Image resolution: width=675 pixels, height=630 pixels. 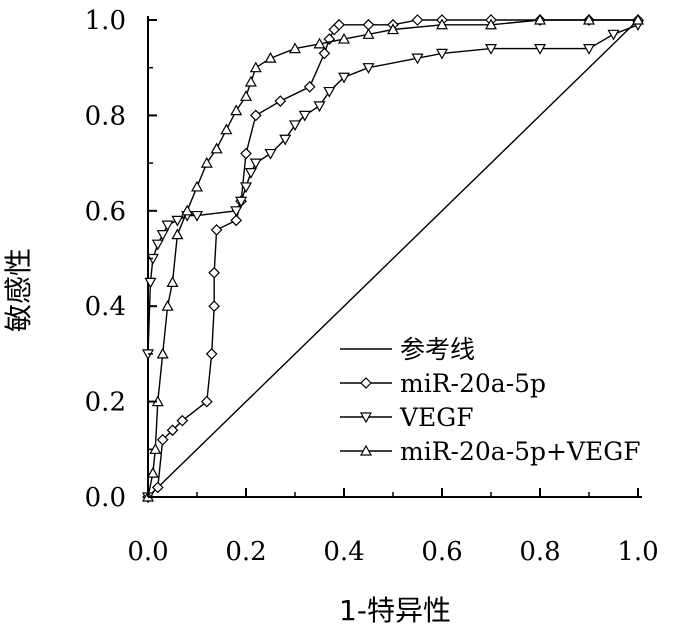 What do you see at coordinates (245, 552) in the screenshot?
I see `x-tick-label: 0.2` at bounding box center [245, 552].